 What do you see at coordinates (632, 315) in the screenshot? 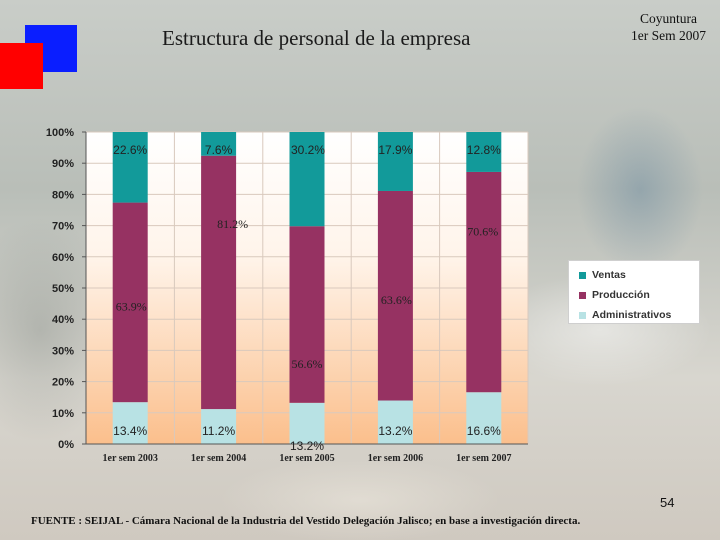
I see `legend-label-administrativos: Administrativos` at bounding box center [632, 315].